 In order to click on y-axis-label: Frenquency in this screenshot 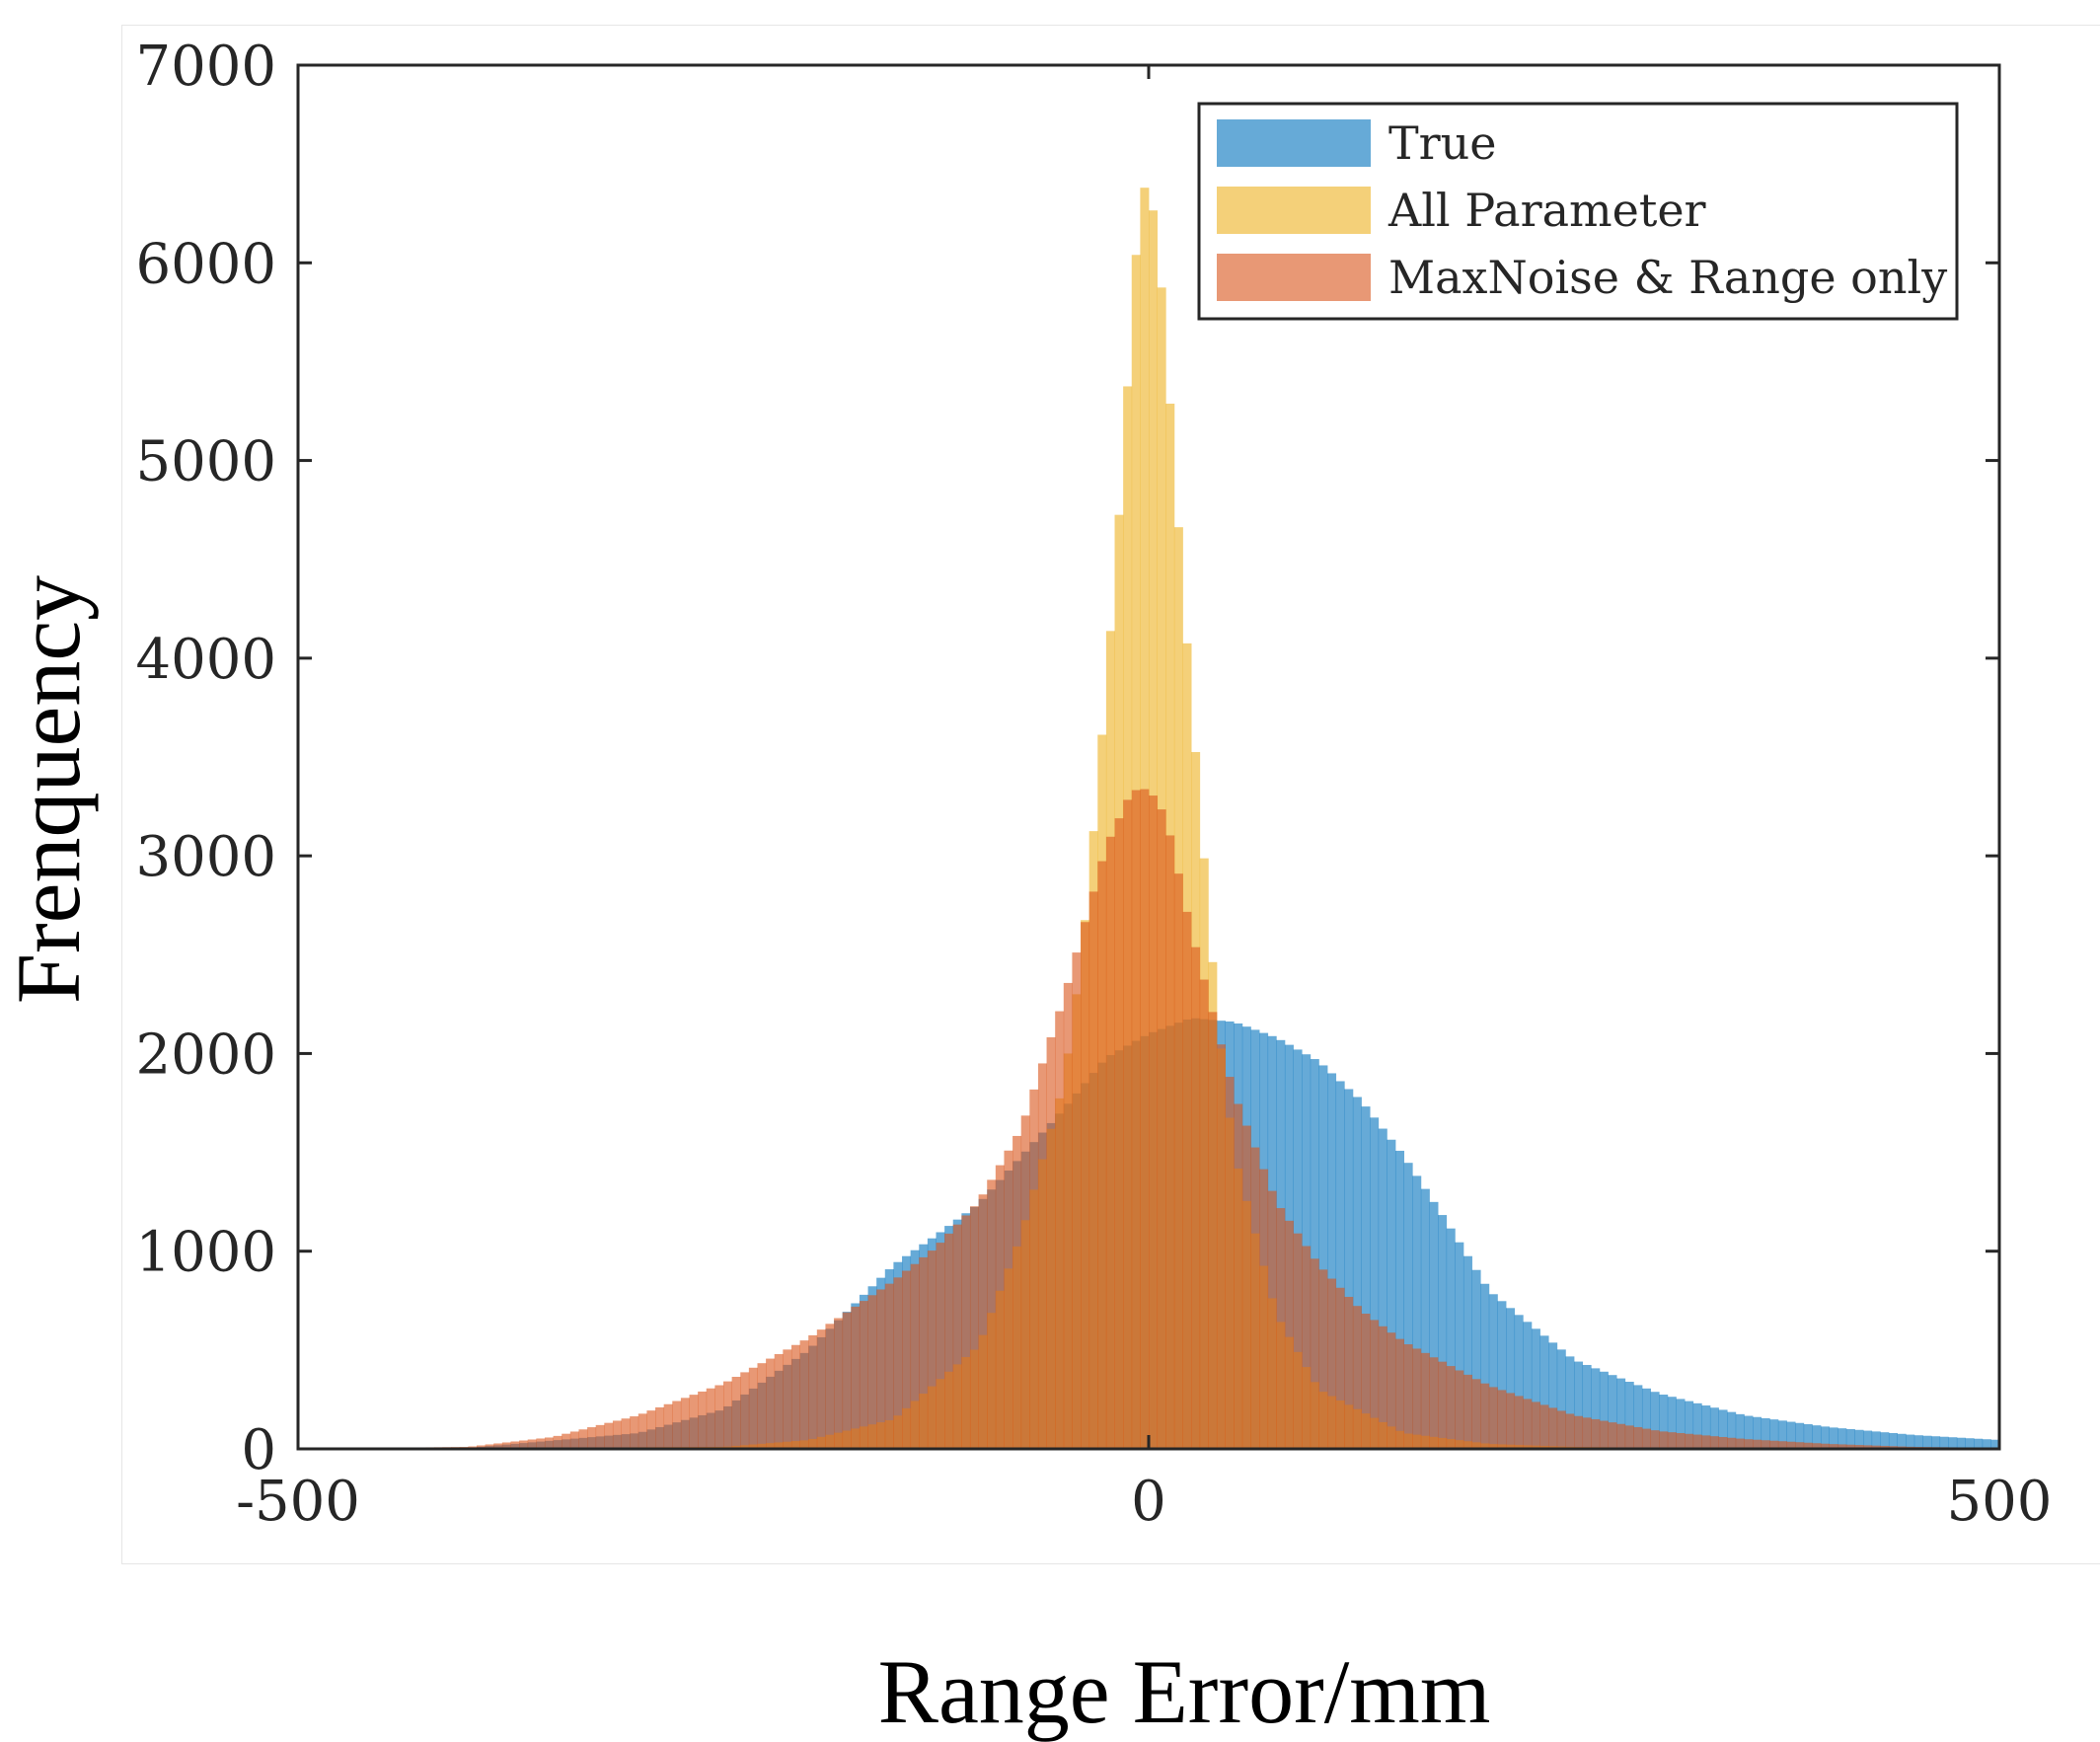, I will do `click(49, 789)`.